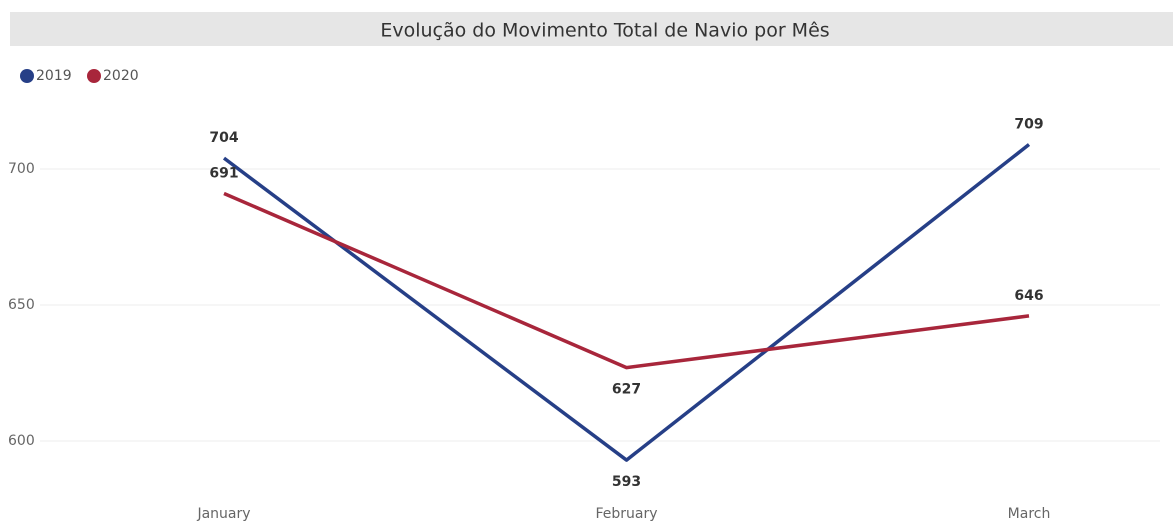 The height and width of the screenshot is (522, 1173). What do you see at coordinates (21, 305) in the screenshot?
I see `y-tick-label: 650` at bounding box center [21, 305].